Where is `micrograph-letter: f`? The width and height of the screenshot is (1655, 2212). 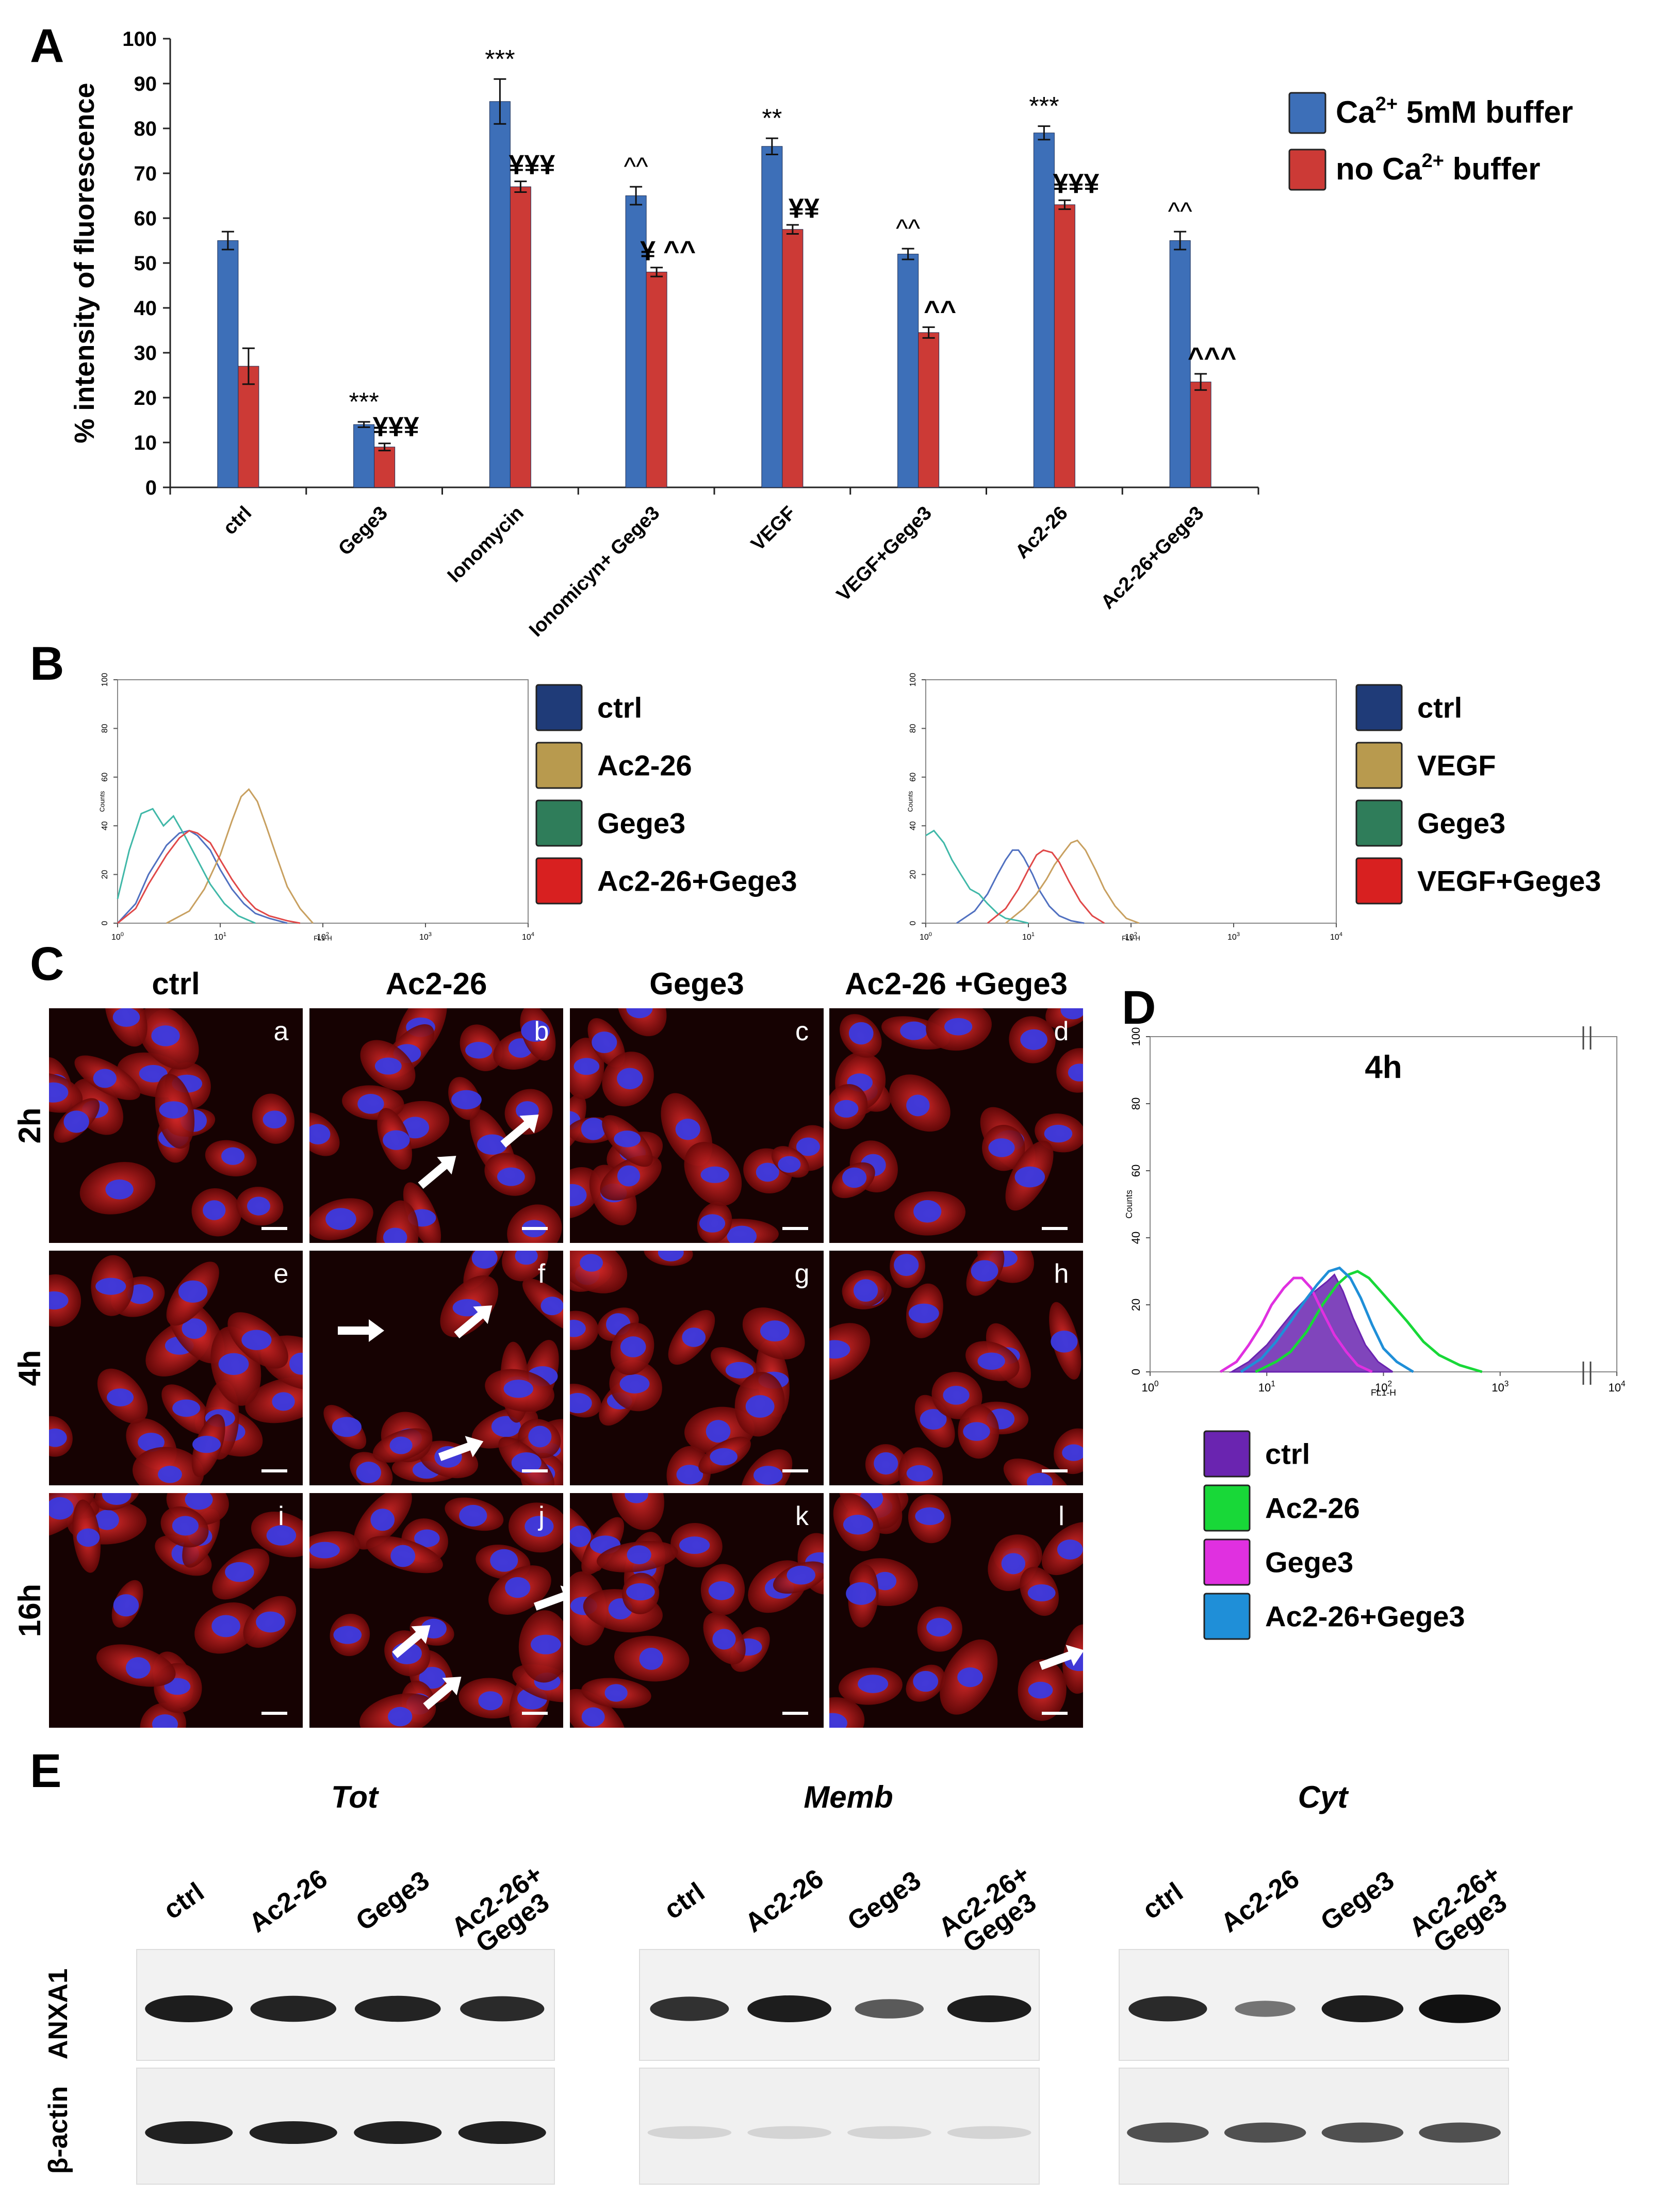
micrograph-letter: f is located at coordinates (542, 1274).